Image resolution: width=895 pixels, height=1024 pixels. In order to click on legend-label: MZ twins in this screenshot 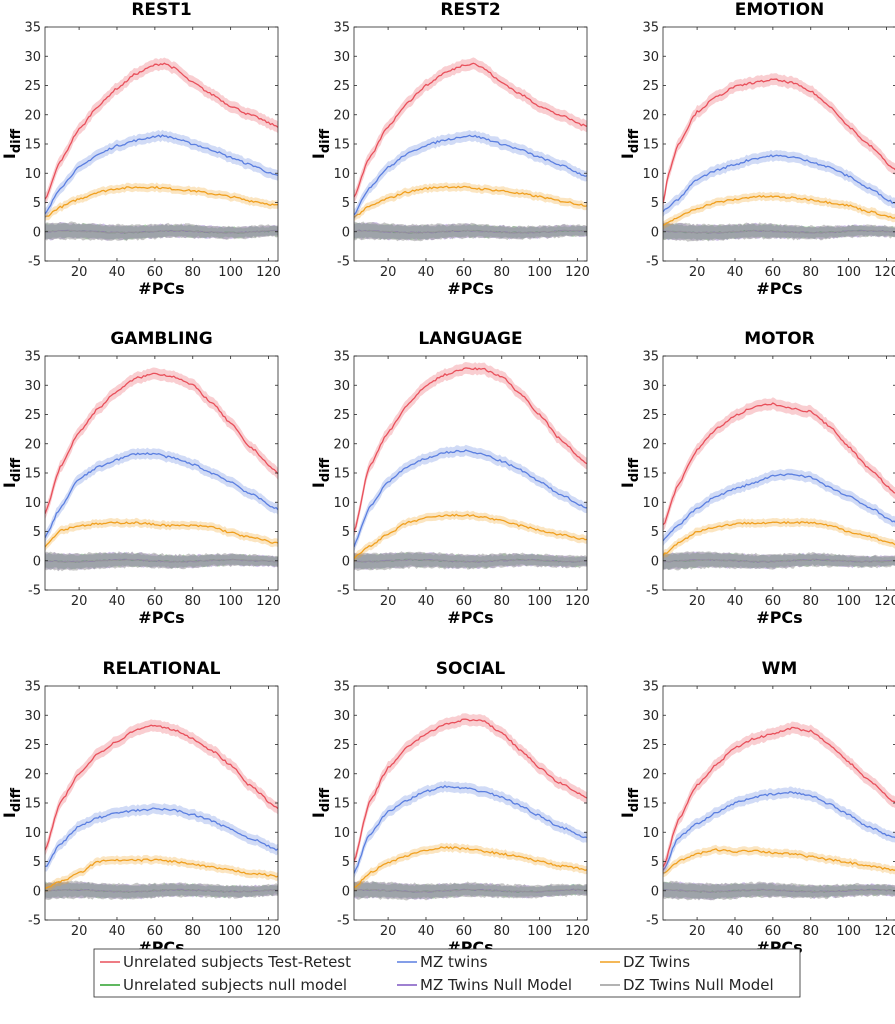, I will do `click(454, 962)`.